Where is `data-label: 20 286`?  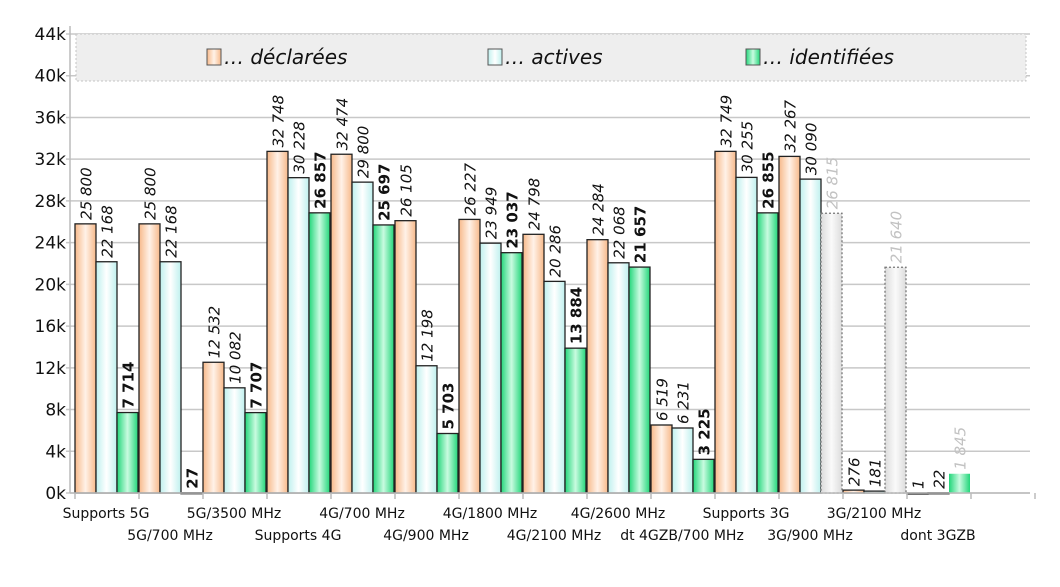
data-label: 20 286 is located at coordinates (556, 251).